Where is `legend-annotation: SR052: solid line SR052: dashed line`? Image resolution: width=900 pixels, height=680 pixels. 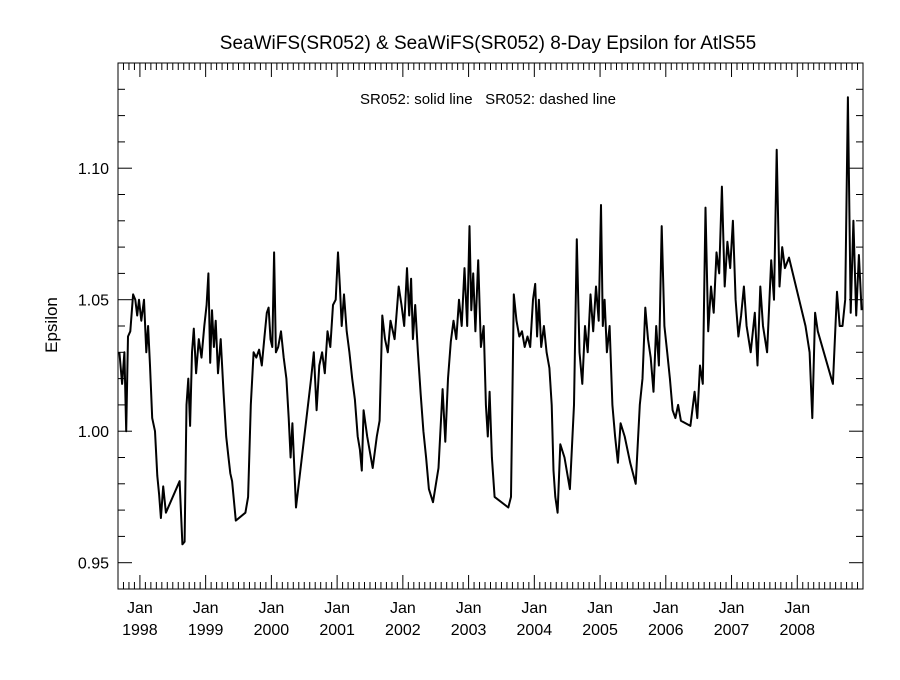
legend-annotation: SR052: solid line SR052: dashed line is located at coordinates (488, 99).